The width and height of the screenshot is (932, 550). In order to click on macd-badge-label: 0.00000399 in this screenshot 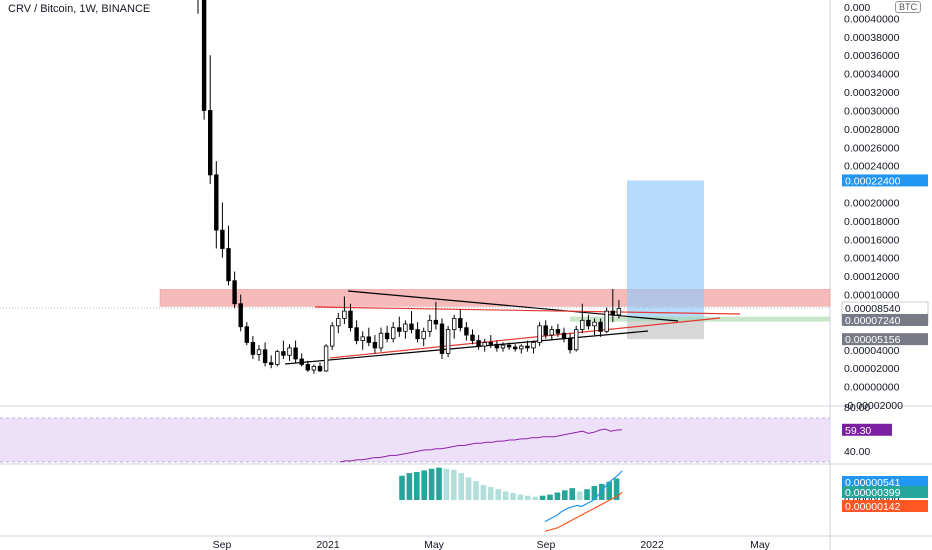, I will do `click(873, 493)`.